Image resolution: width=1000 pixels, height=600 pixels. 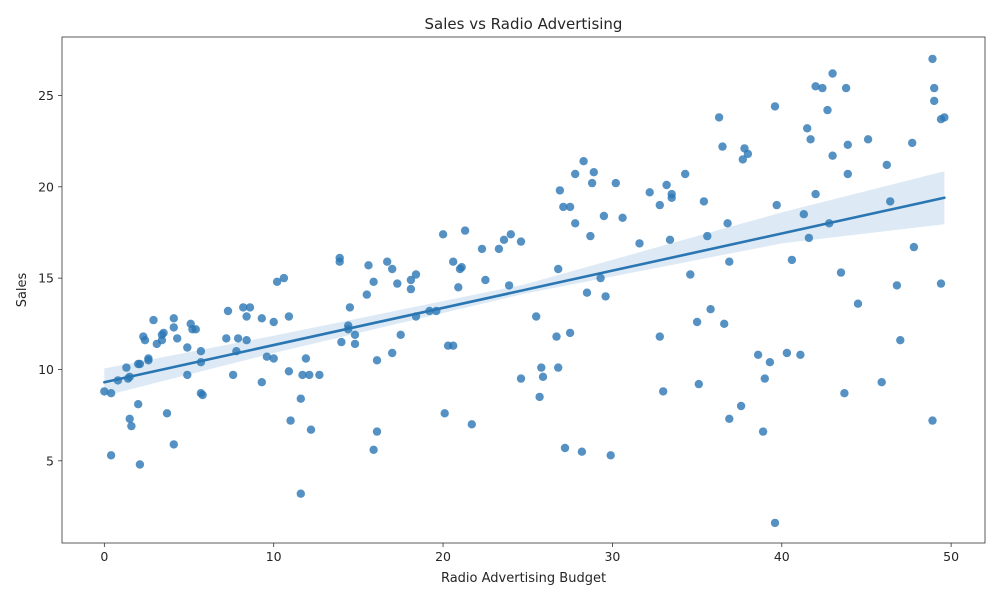 I want to click on x-tick-label: 0, so click(x=104, y=556).